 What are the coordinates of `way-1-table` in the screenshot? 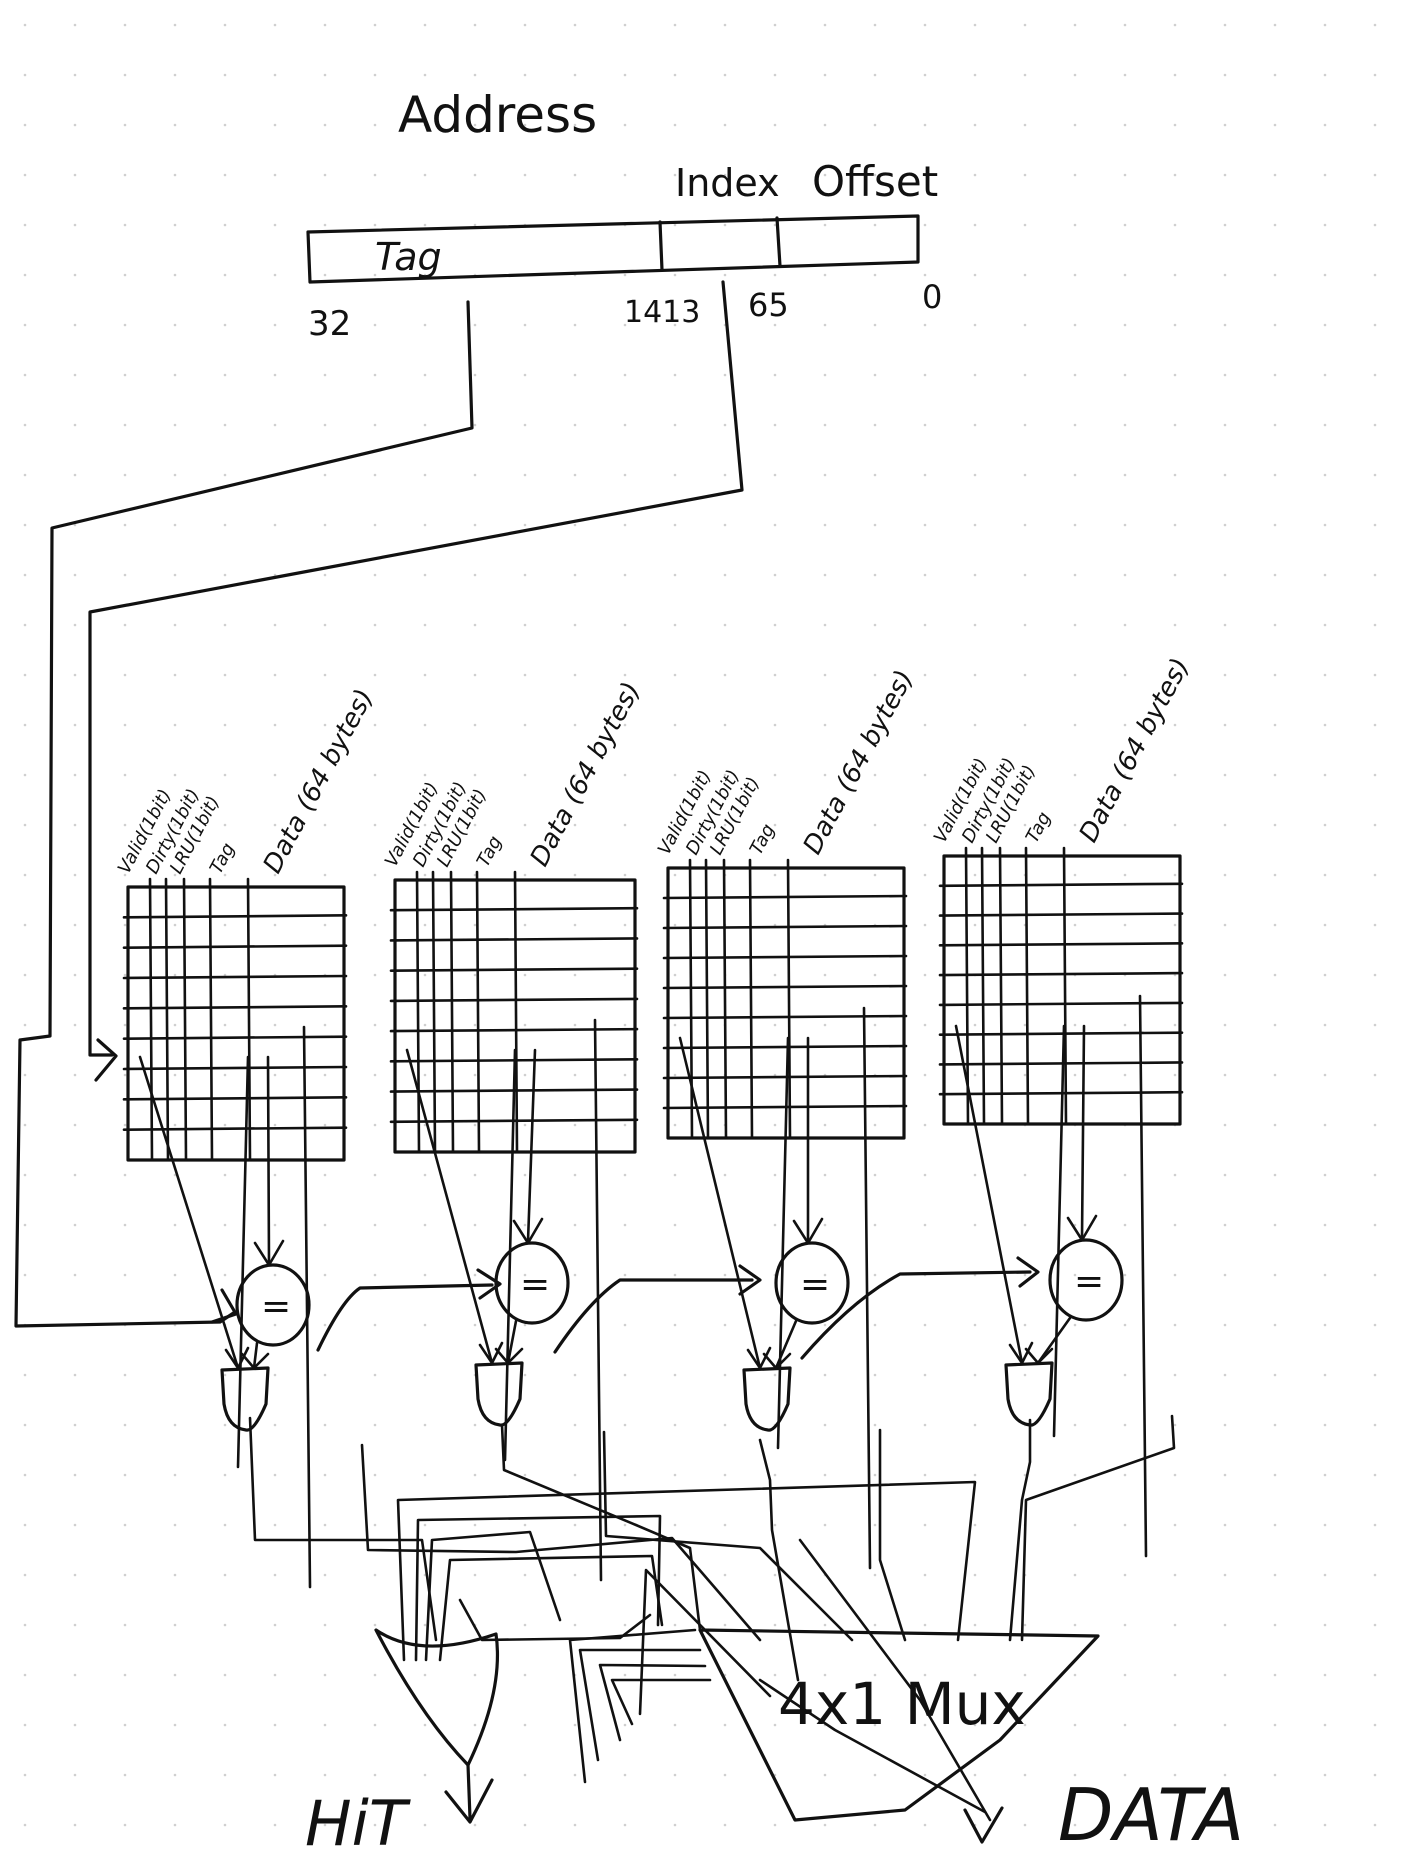 It's located at (235, 1019).